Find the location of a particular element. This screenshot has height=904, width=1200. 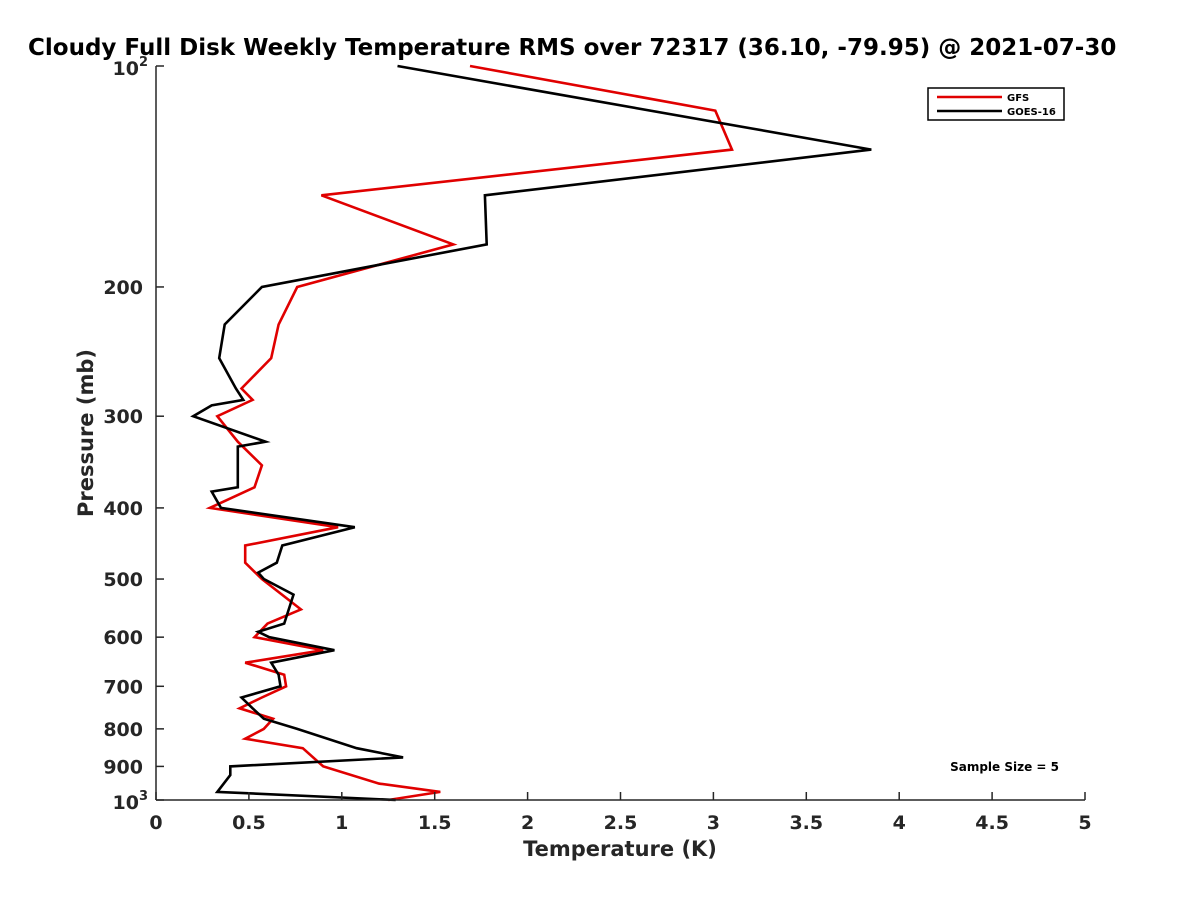

x-tick-label: 2 is located at coordinates (527, 823).